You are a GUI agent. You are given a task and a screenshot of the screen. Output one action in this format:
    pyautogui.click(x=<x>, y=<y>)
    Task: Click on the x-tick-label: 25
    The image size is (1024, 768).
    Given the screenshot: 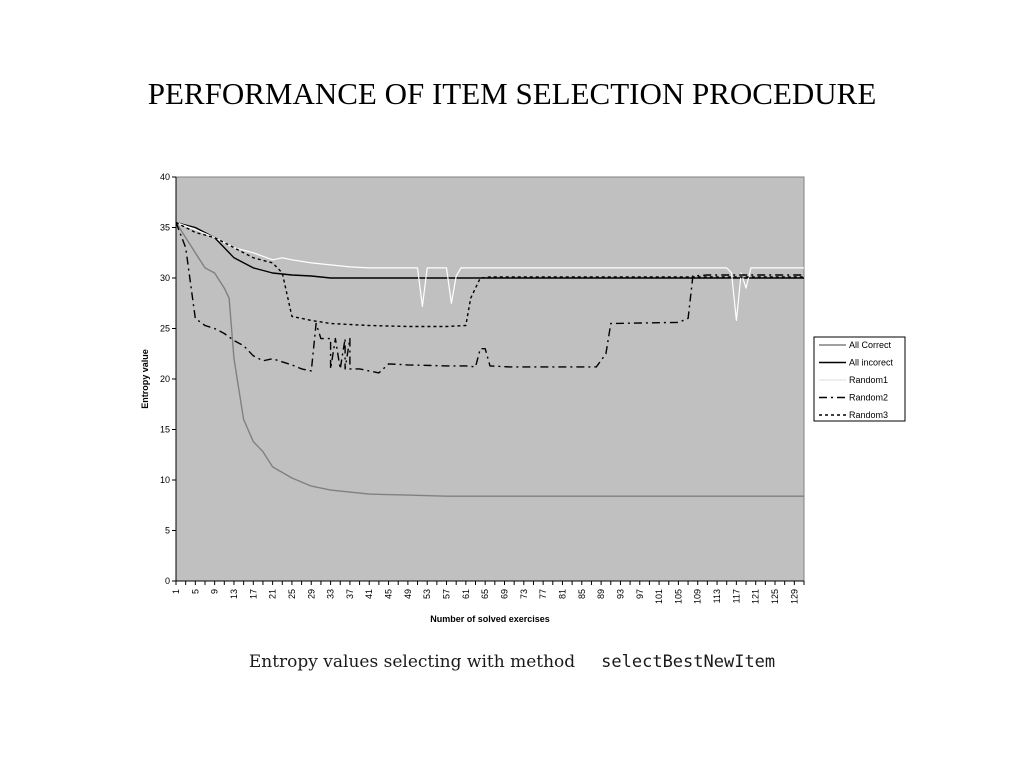 What is the action you would take?
    pyautogui.click(x=292, y=594)
    